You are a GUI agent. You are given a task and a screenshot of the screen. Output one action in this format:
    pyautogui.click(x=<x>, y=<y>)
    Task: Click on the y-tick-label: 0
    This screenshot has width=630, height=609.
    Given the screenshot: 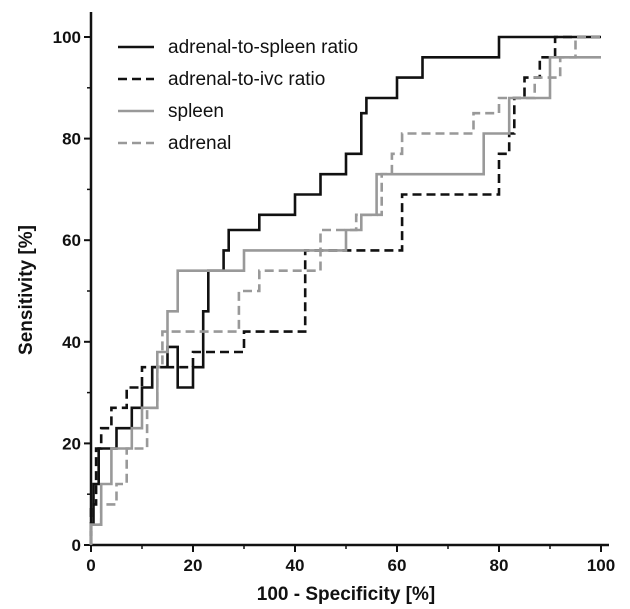 What is the action you would take?
    pyautogui.click(x=76, y=545)
    